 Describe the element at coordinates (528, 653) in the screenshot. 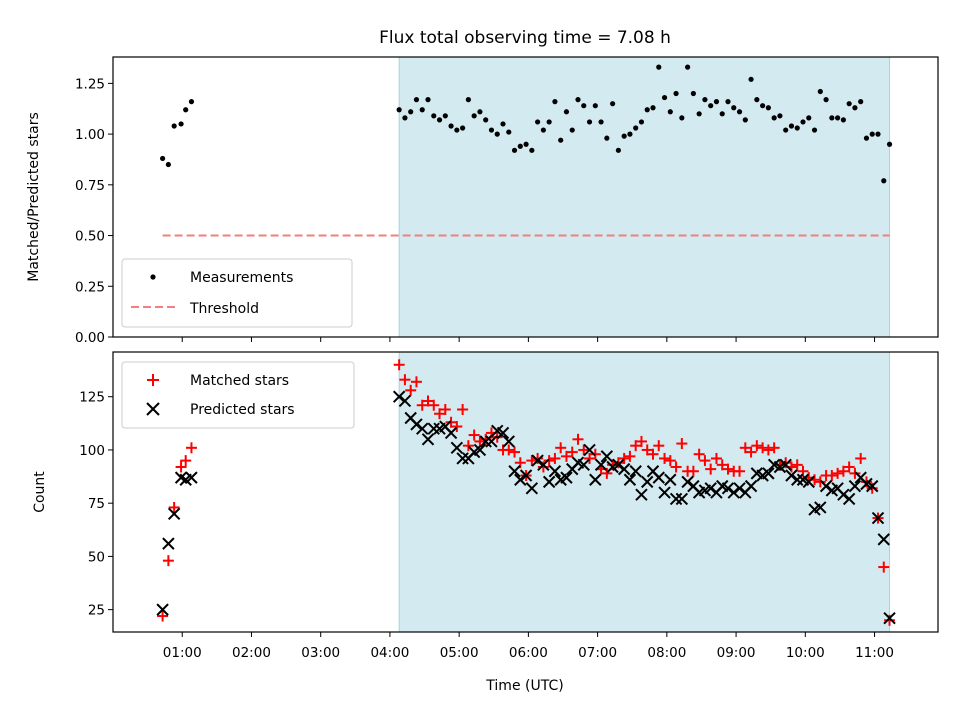

I see `x-tick-label: 06:00` at that location.